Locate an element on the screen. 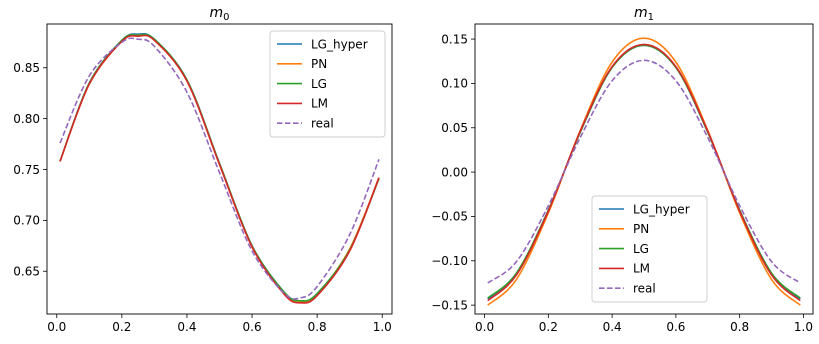 This screenshot has height=344, width=819. y-tick-label: 0.80 is located at coordinates (26, 119).